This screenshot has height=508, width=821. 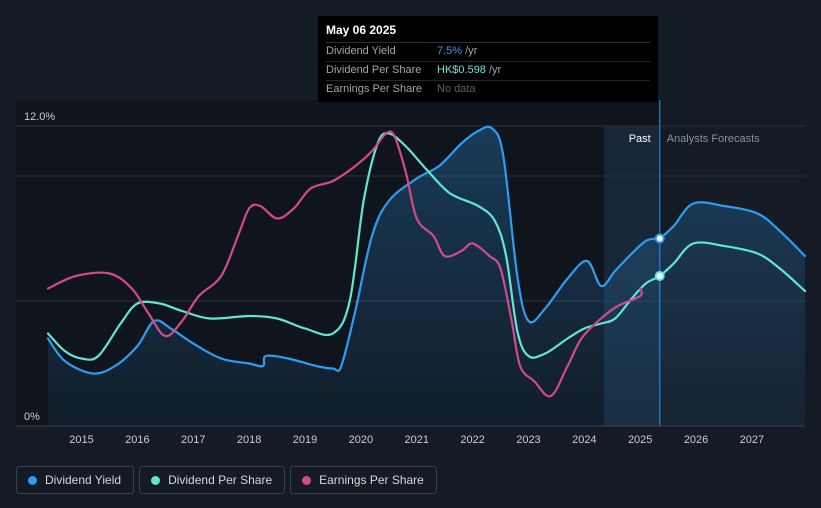 What do you see at coordinates (640, 139) in the screenshot?
I see `past-label: Past` at bounding box center [640, 139].